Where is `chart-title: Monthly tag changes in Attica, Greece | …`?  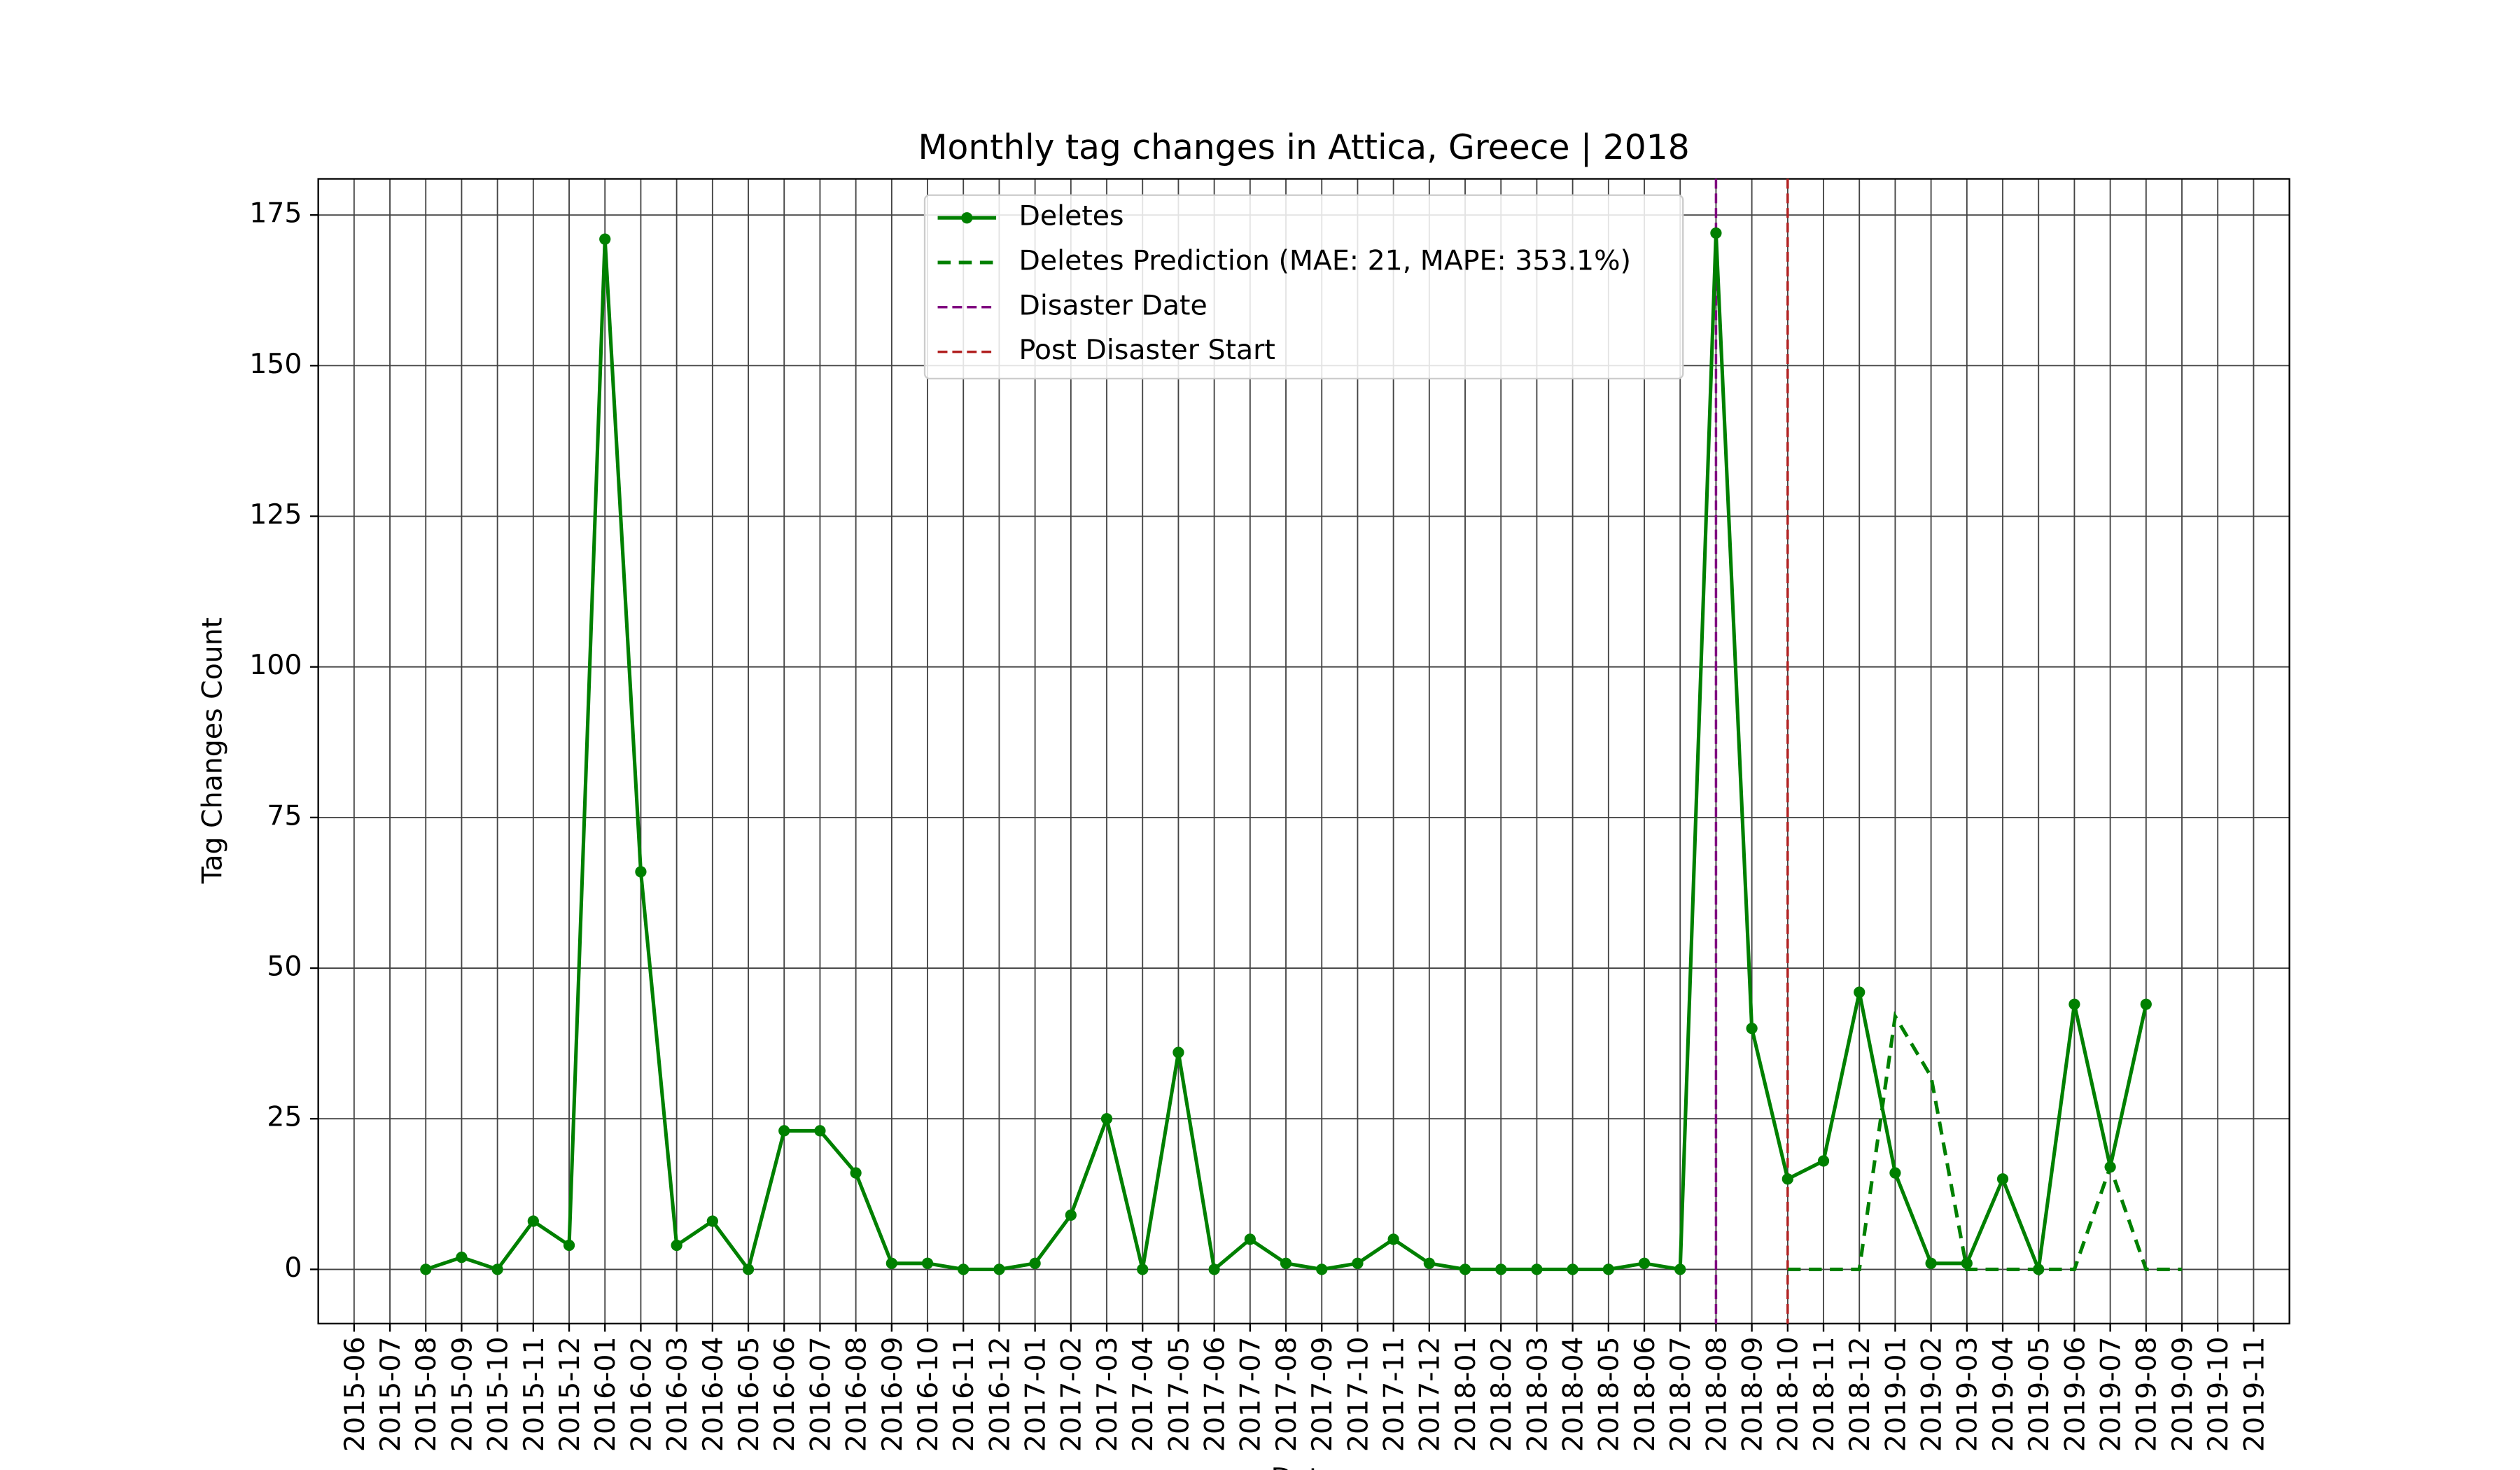 chart-title: Monthly tag changes in Attica, Greece | … is located at coordinates (1304, 147).